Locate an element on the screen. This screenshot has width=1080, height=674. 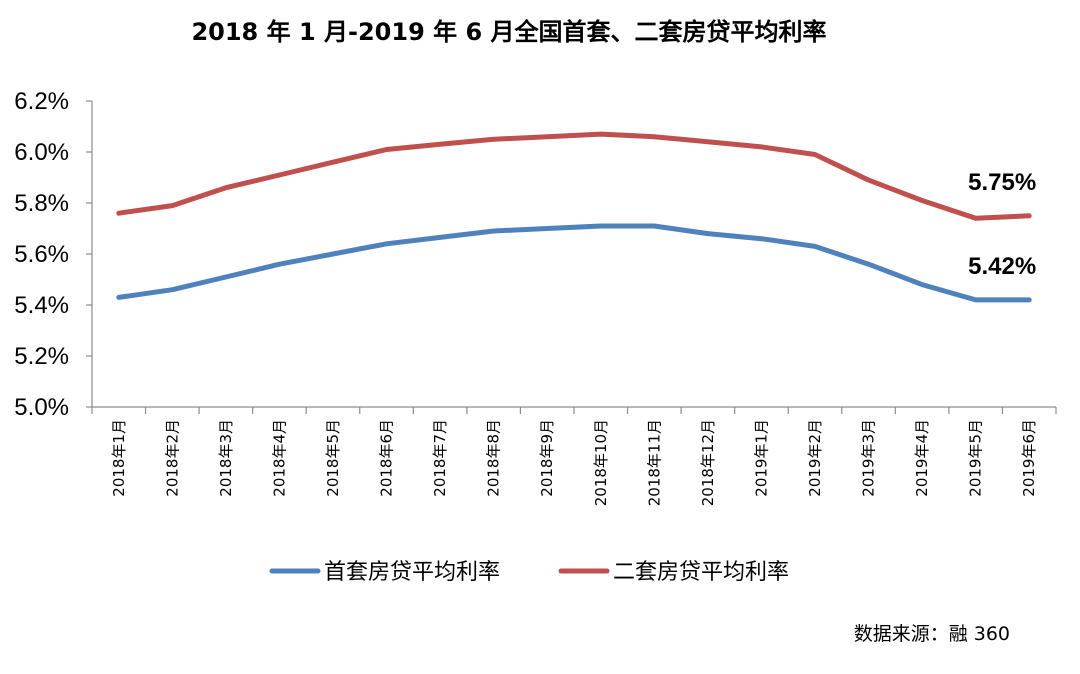
x-tick-label: 2018年8月 is located at coordinates (494, 458).